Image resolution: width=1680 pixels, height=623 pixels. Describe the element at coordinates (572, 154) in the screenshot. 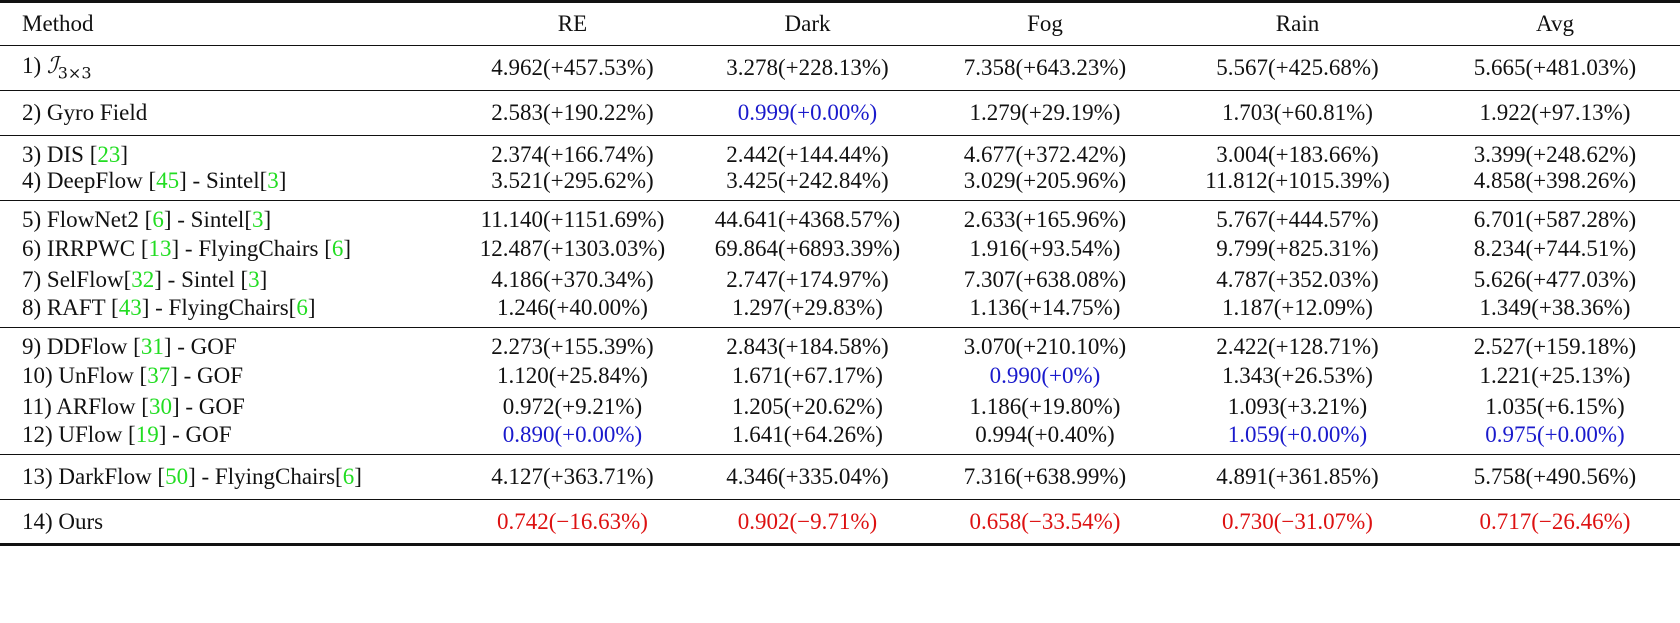

I see `re-cell: 2.374(+166.74%)` at that location.